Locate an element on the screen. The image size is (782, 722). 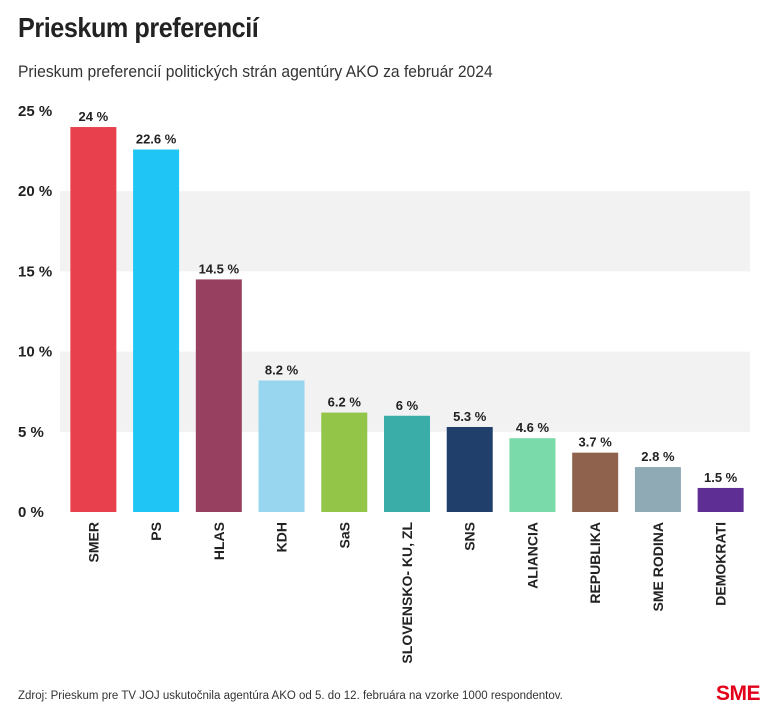
x-tick-label: SLOVENSKO- KU, ZL is located at coordinates (407, 593).